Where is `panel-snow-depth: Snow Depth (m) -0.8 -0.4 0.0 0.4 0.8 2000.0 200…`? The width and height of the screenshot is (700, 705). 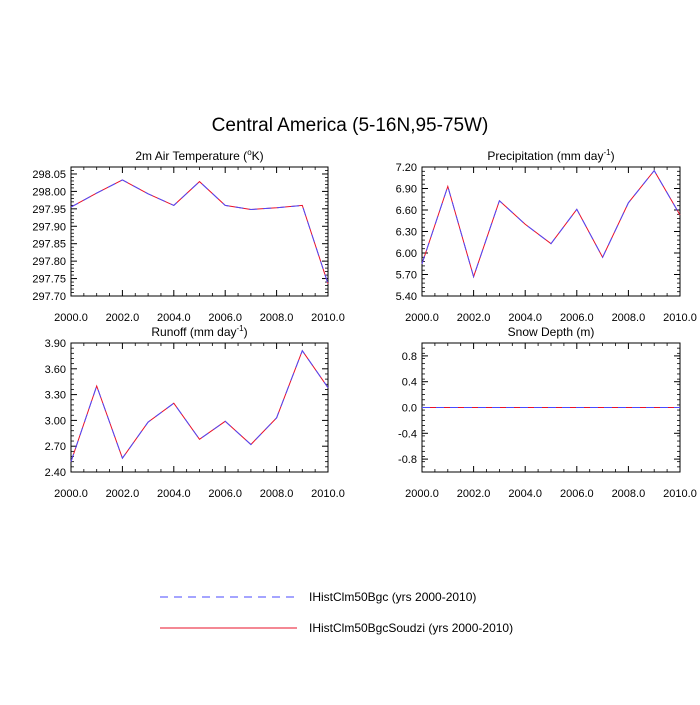
panel-snow-depth: Snow Depth (m) -0.8 -0.4 0.0 0.4 0.8 2000.0 200… is located at coordinates (547, 412).